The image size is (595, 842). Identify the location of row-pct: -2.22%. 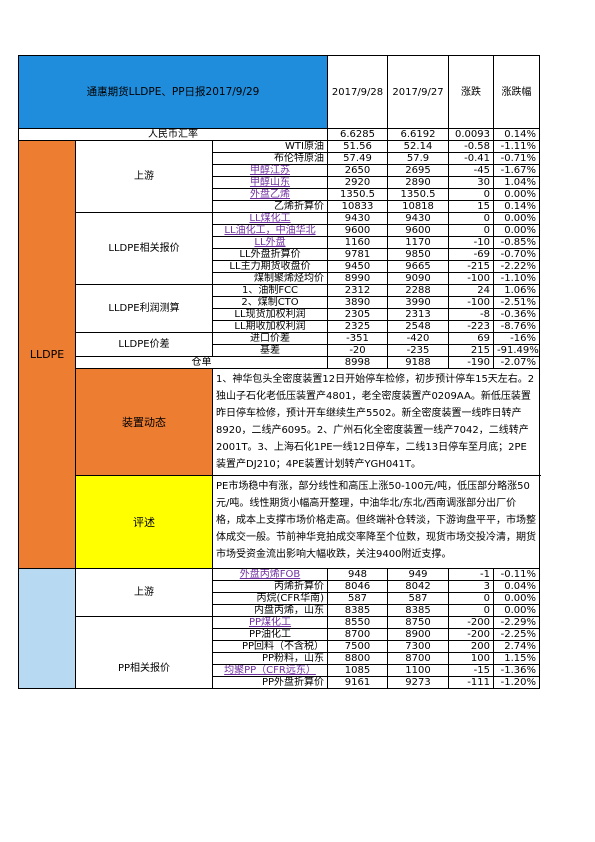
(516, 266).